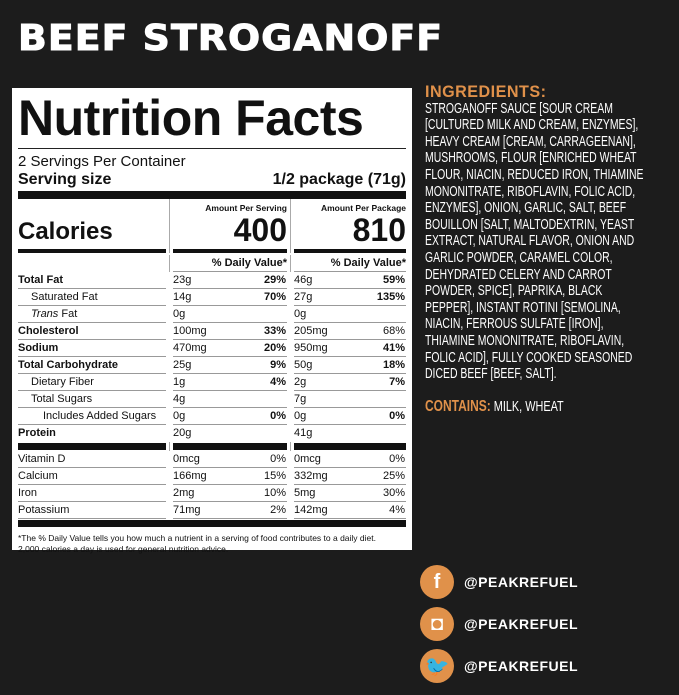 Image resolution: width=679 pixels, height=695 pixels. I want to click on nutrient-name: Vitamin D, so click(42, 459).